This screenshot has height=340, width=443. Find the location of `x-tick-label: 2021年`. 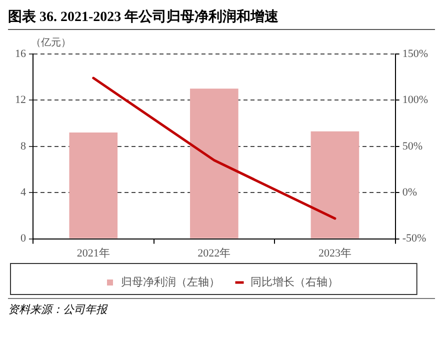

x-tick-label: 2021年 is located at coordinates (93, 253).